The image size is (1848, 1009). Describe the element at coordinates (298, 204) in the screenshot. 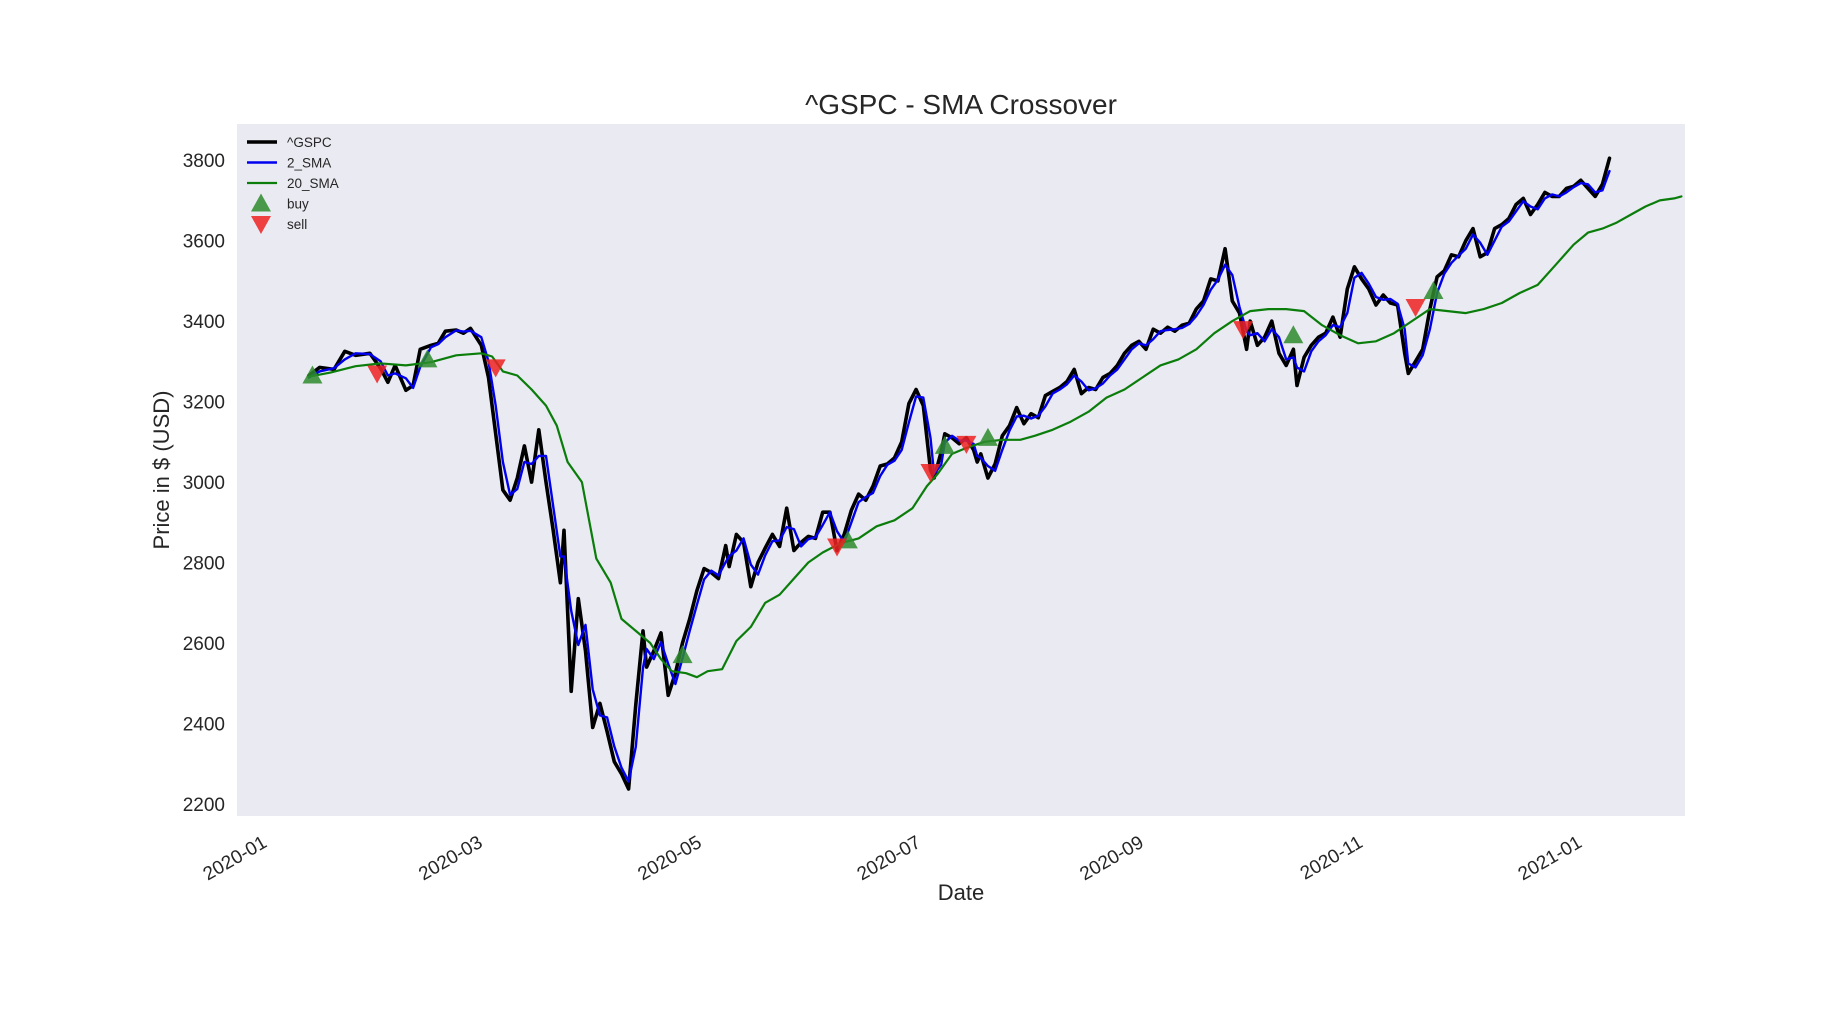

I see `legend-label: buy` at that location.